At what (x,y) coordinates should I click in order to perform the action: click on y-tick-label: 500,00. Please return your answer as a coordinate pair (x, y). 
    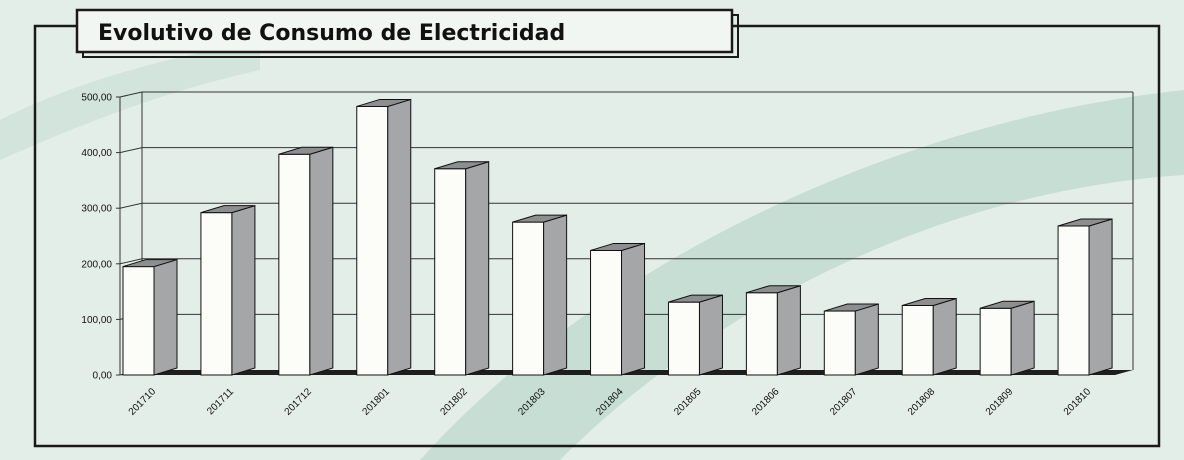
    Looking at the image, I should click on (96, 98).